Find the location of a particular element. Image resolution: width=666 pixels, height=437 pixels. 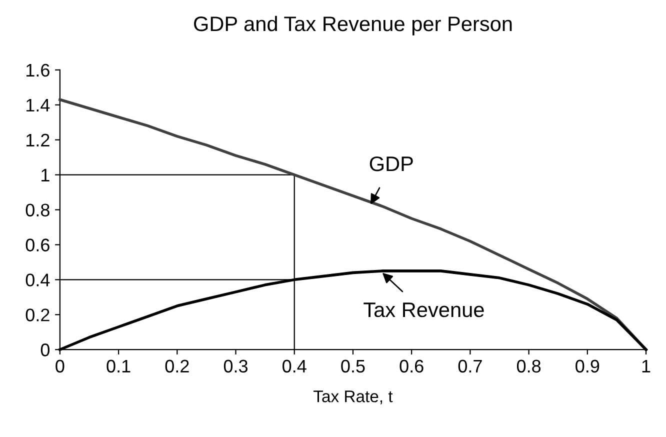

y-tick-label: 0.4 is located at coordinates (38, 280).